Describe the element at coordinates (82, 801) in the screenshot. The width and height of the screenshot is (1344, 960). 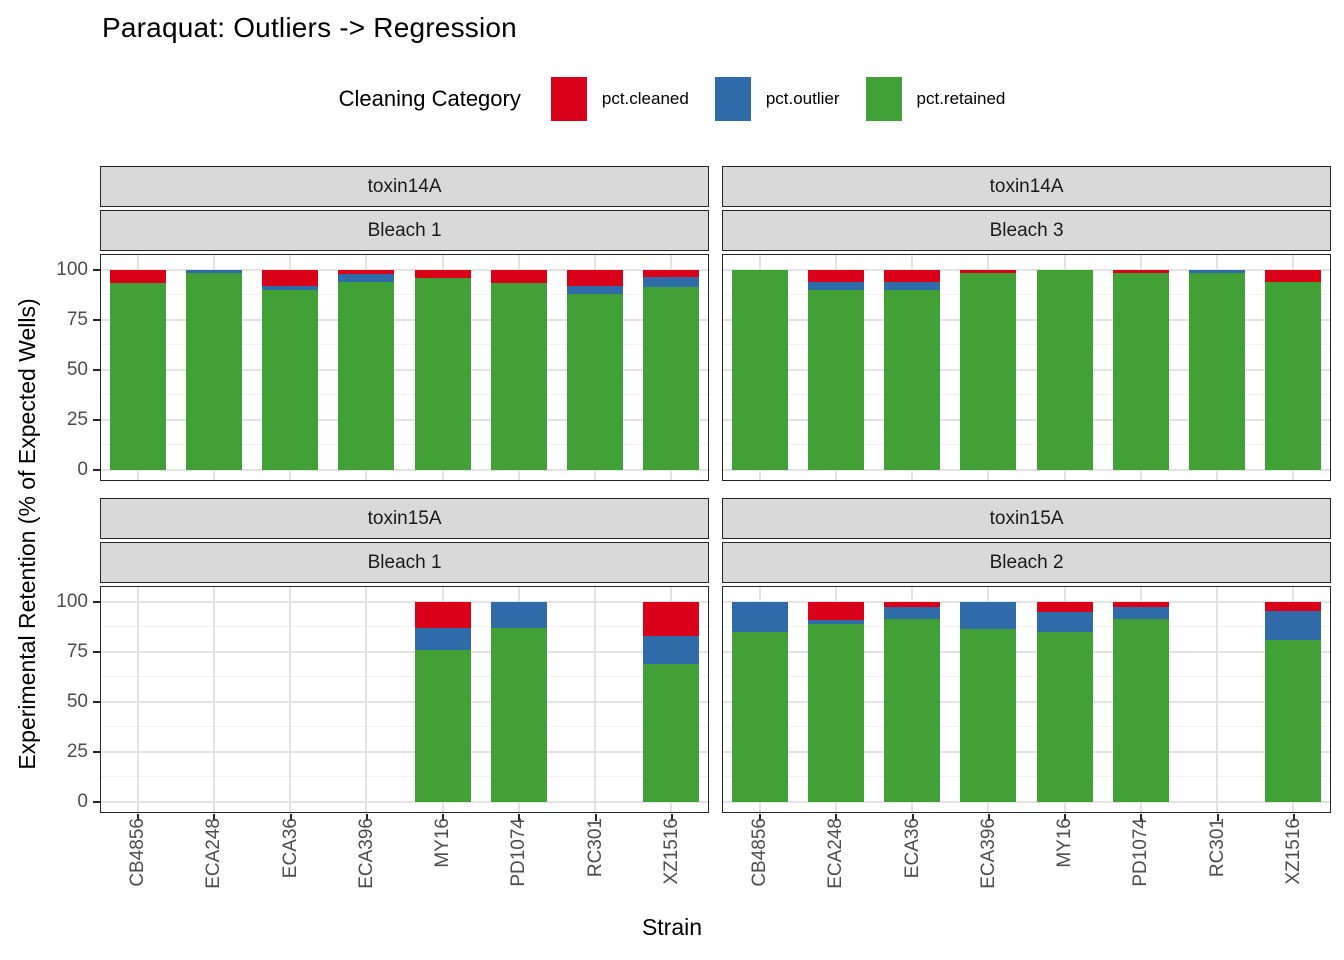
I see `y-tick-label: 0` at that location.